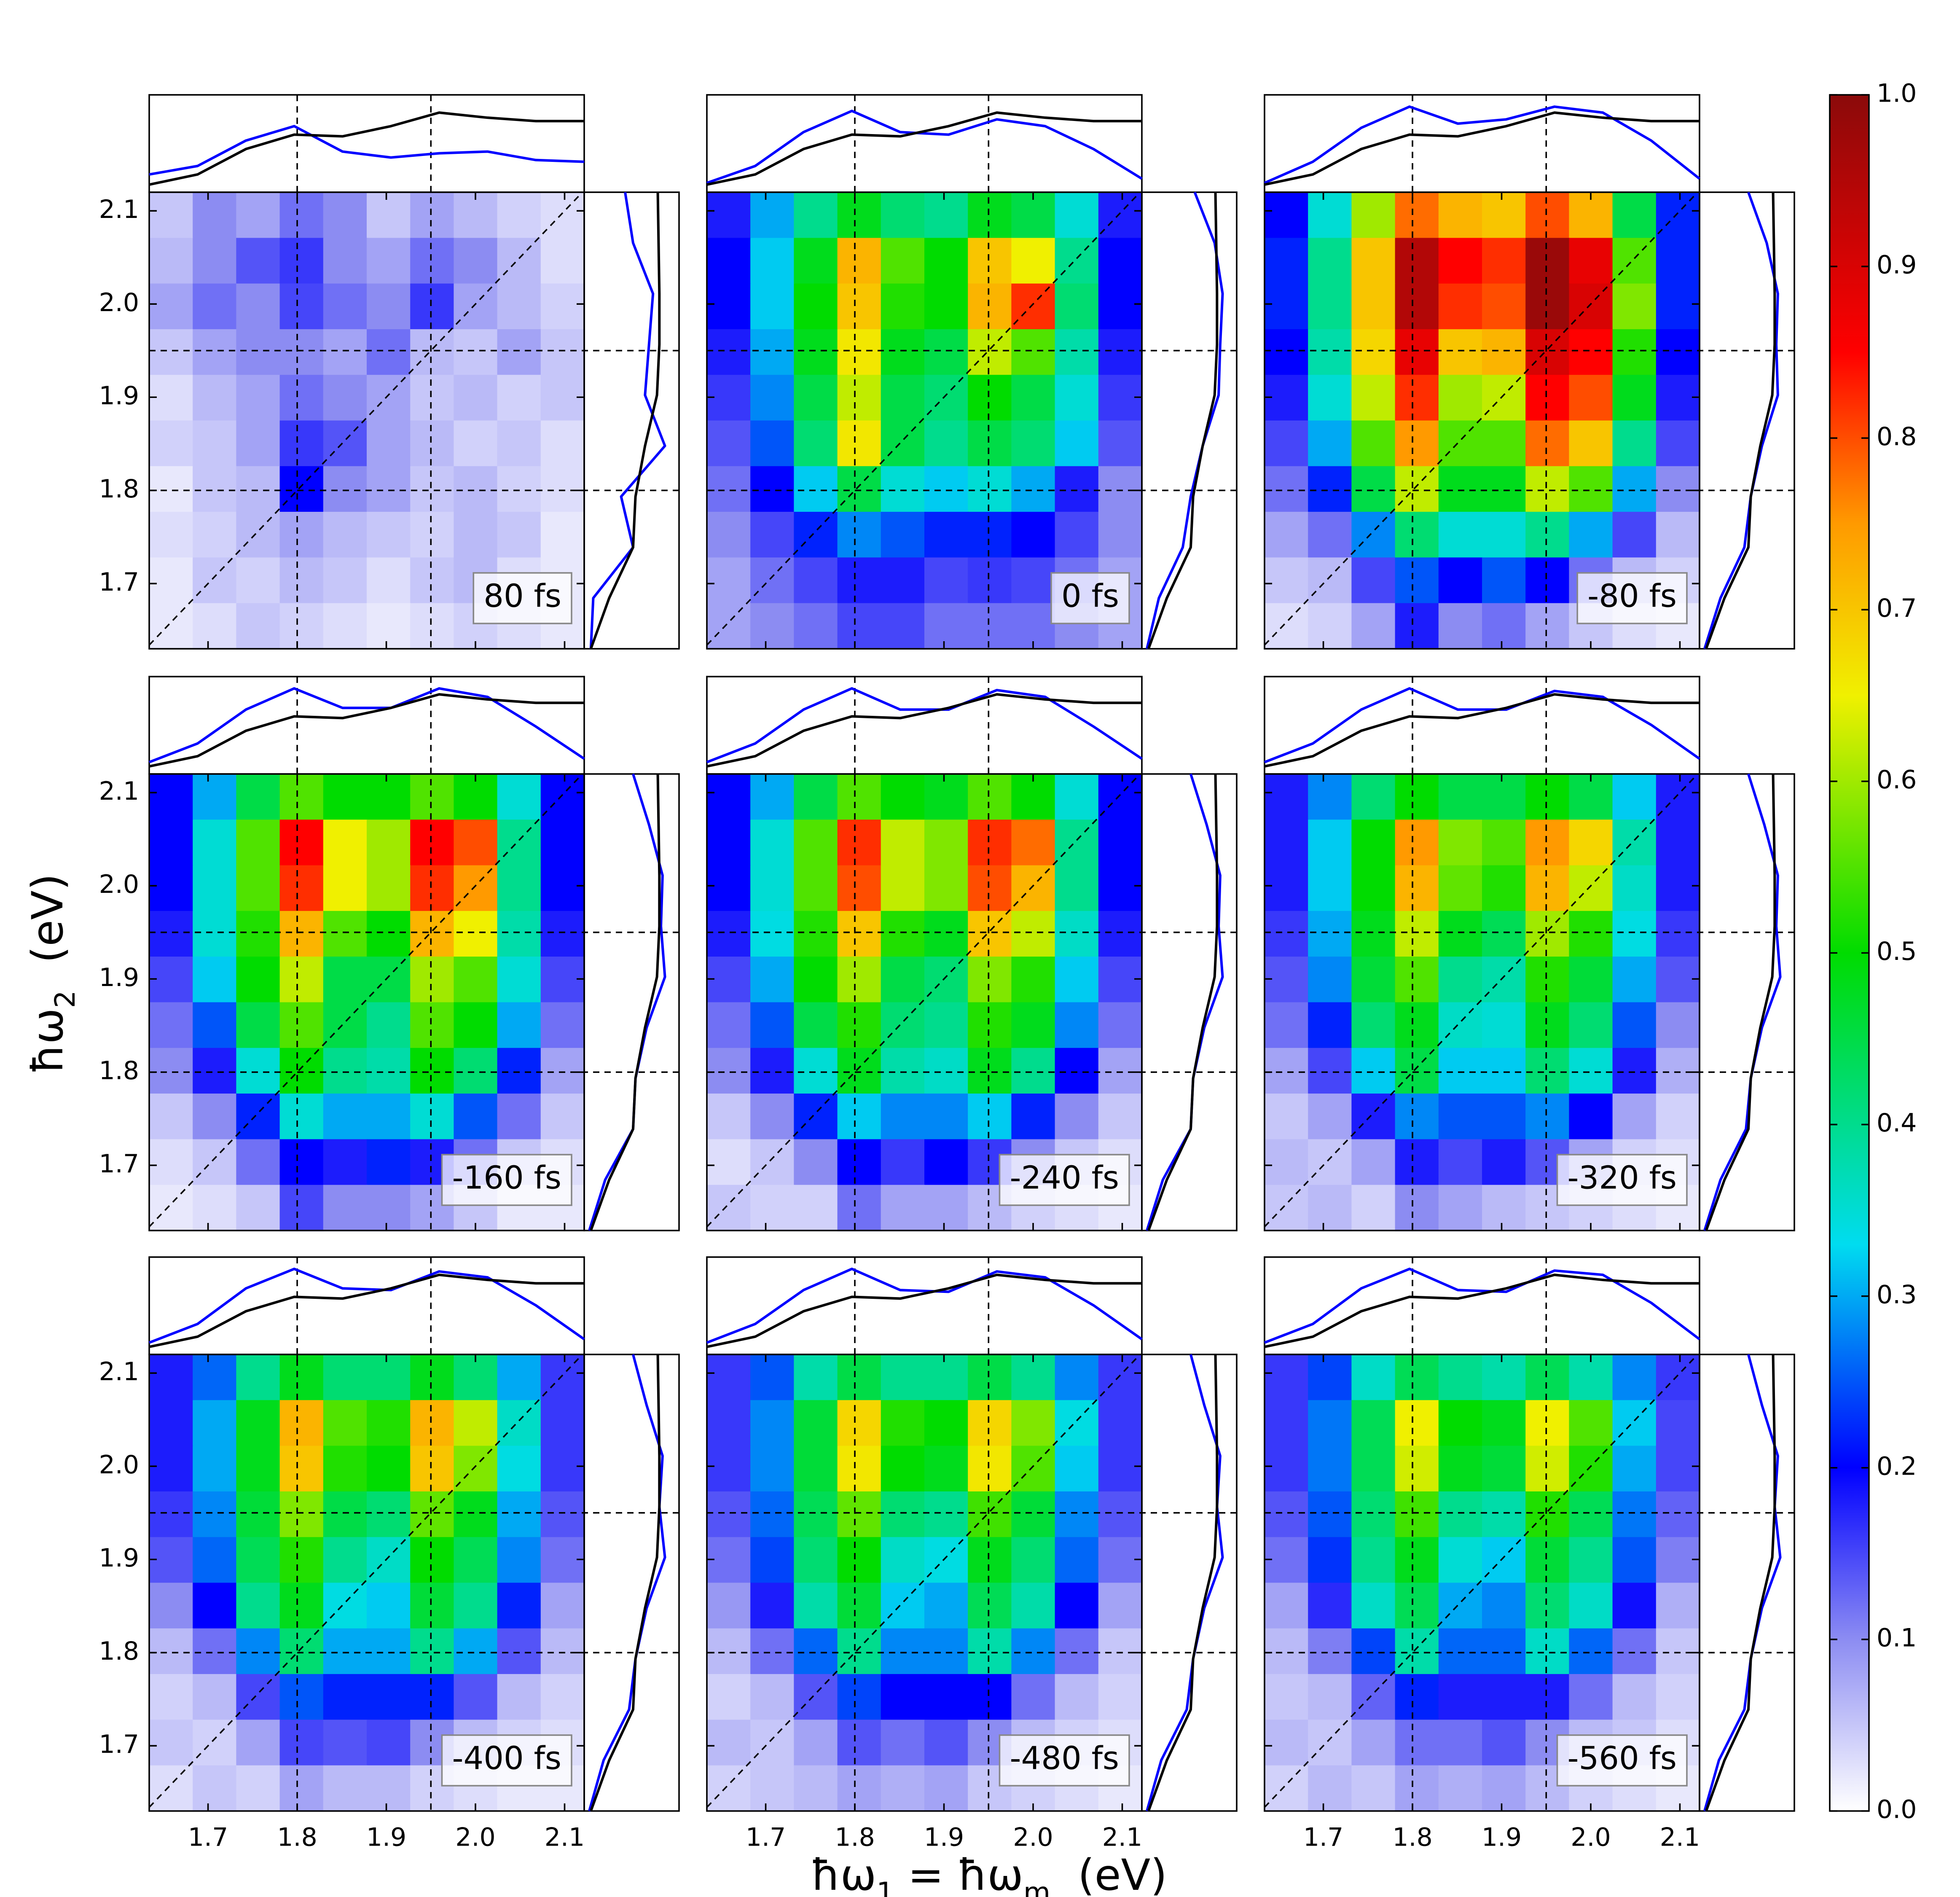 This screenshot has width=1960, height=1897. What do you see at coordinates (119, 1558) in the screenshot?
I see `y-tick-label: 1.9` at bounding box center [119, 1558].